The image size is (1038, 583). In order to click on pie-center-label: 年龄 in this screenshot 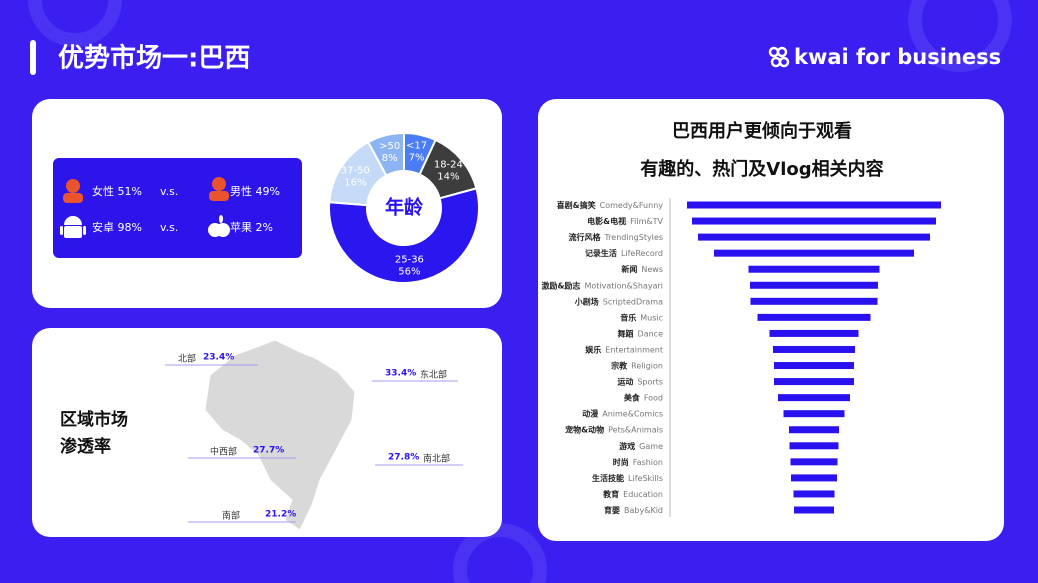, I will do `click(404, 207)`.